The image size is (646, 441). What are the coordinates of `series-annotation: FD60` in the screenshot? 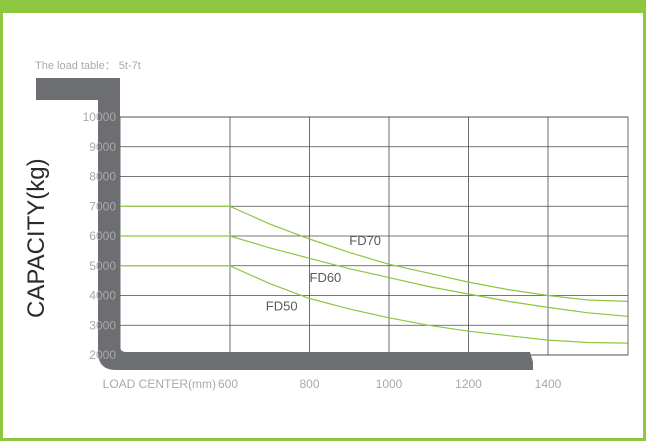 It's located at (326, 277).